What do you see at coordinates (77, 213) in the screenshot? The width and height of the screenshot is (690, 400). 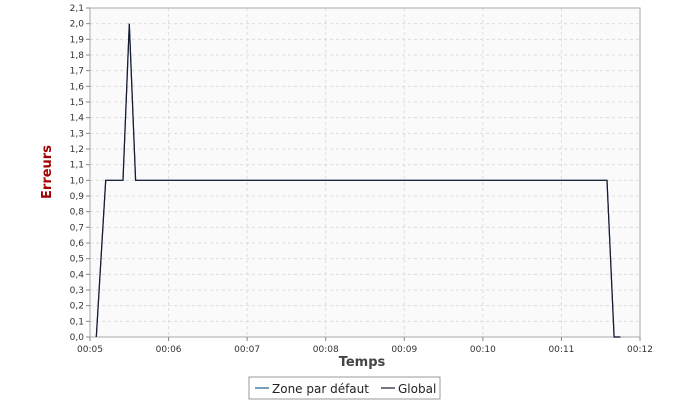 I see `y-tick-label: 0,8` at bounding box center [77, 213].